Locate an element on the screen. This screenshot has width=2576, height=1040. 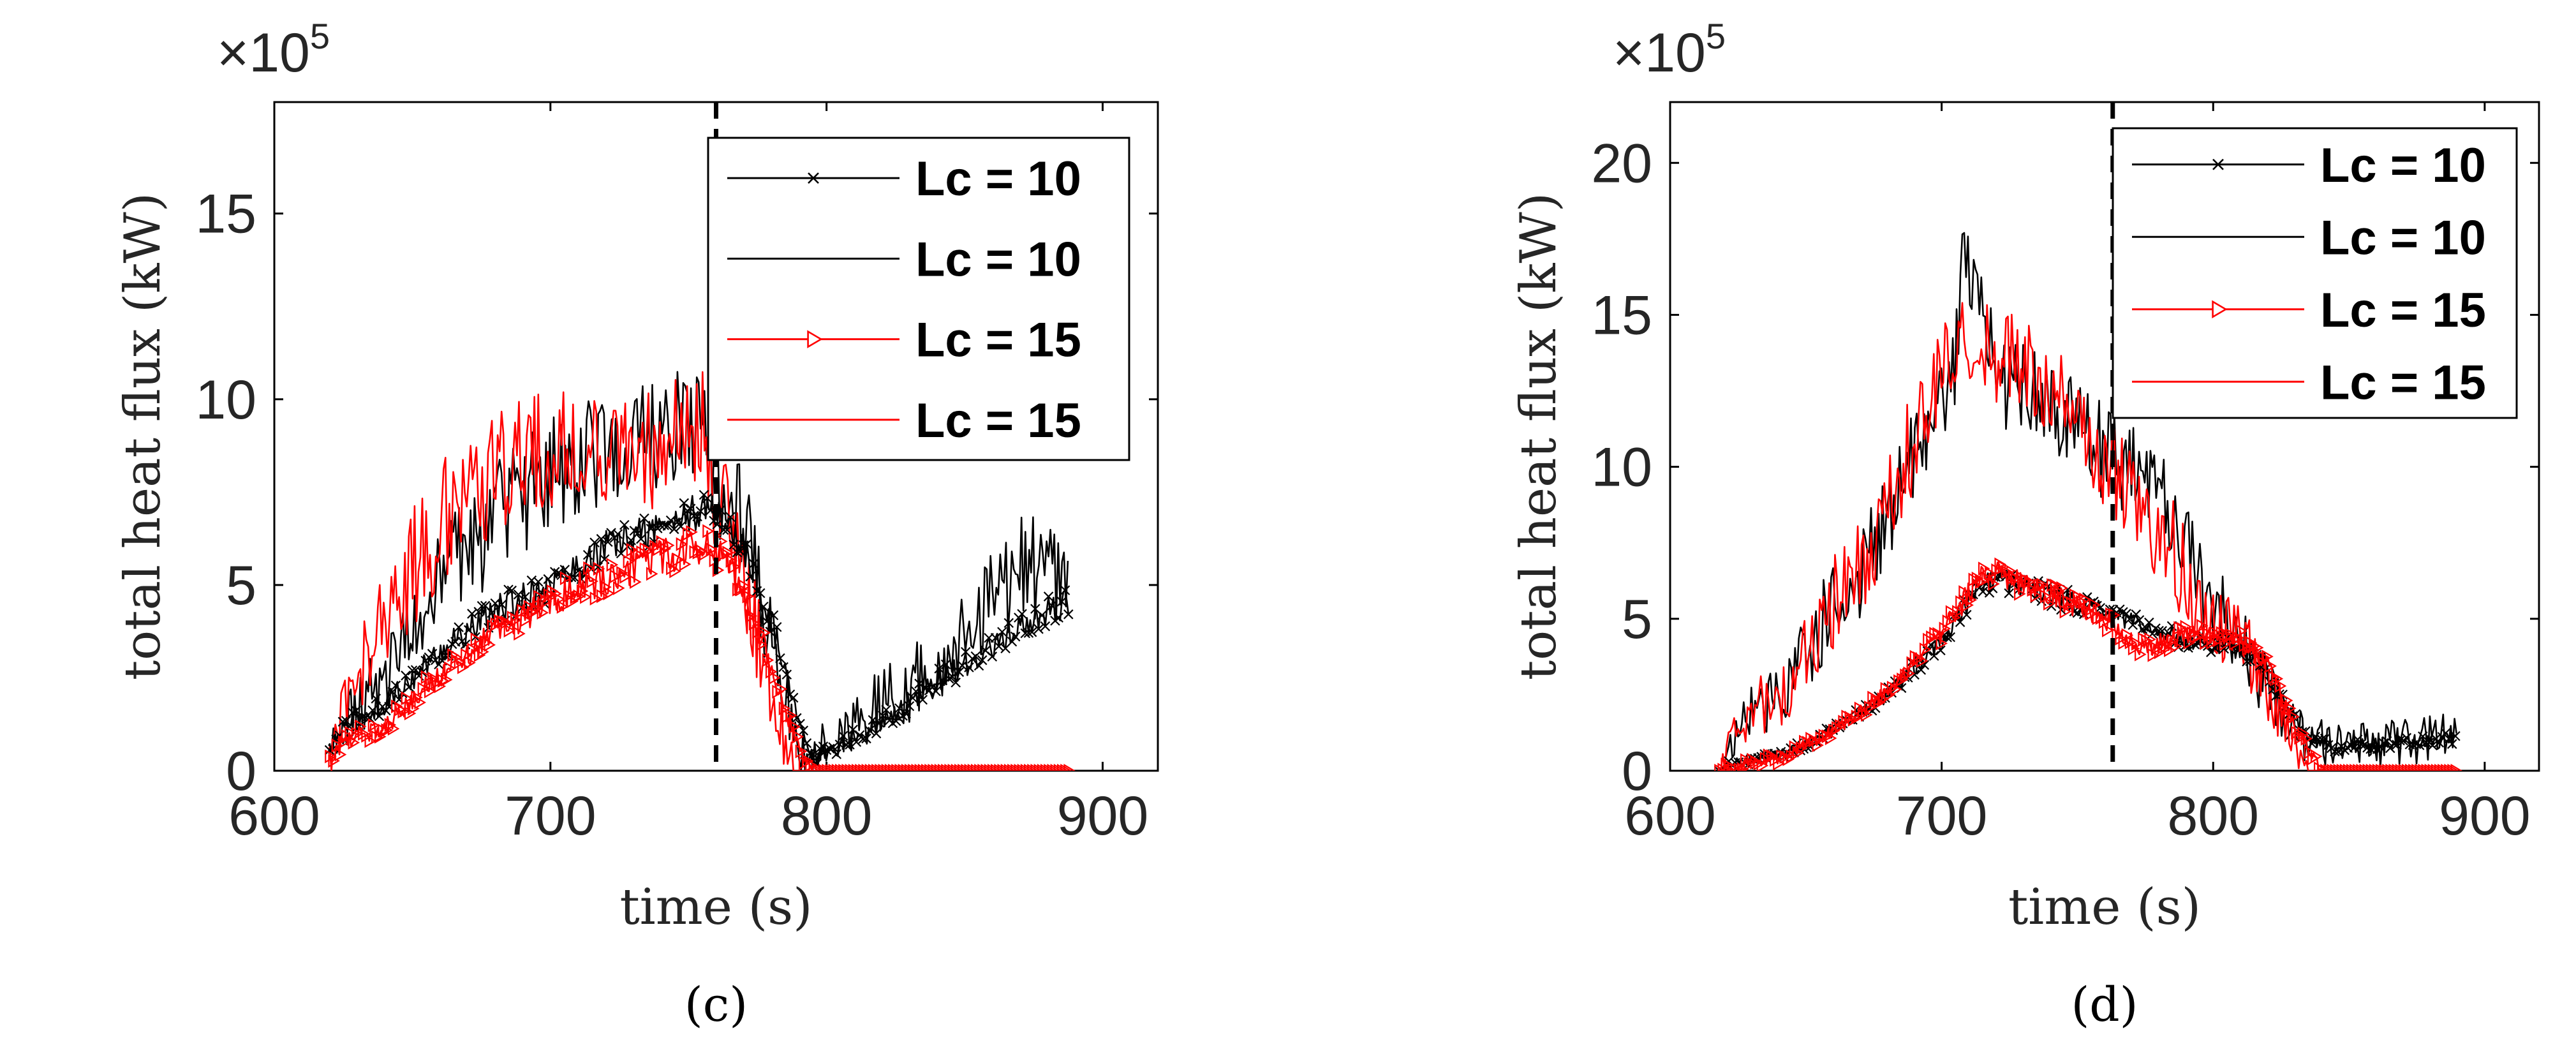
legend-marker-x is located at coordinates (2218, 164).